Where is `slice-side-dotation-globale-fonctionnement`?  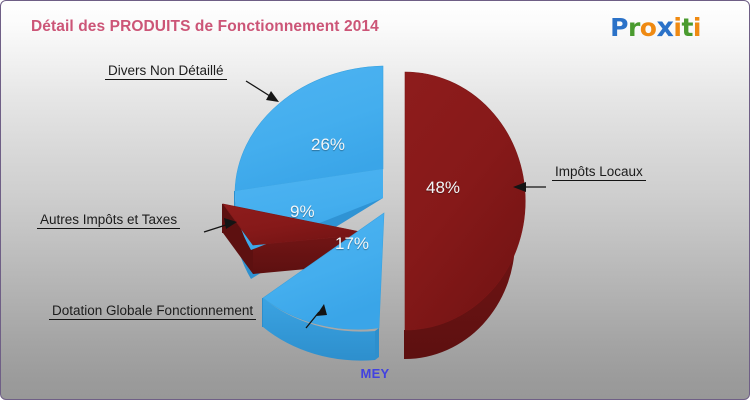 slice-side-dotation-globale-fonctionnement is located at coordinates (320, 329).